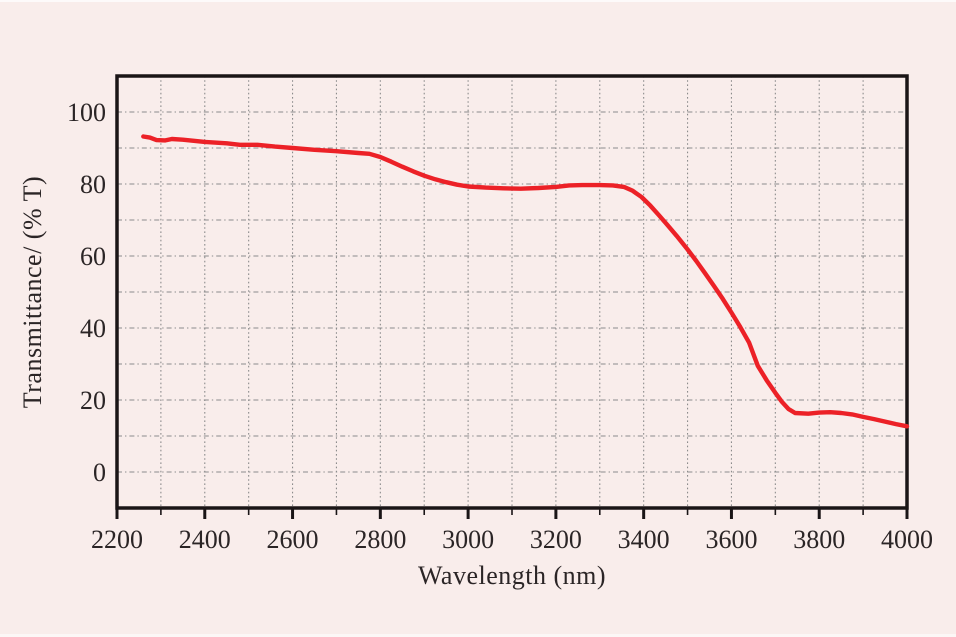  I want to click on x-tick-label: 3000, so click(468, 539).